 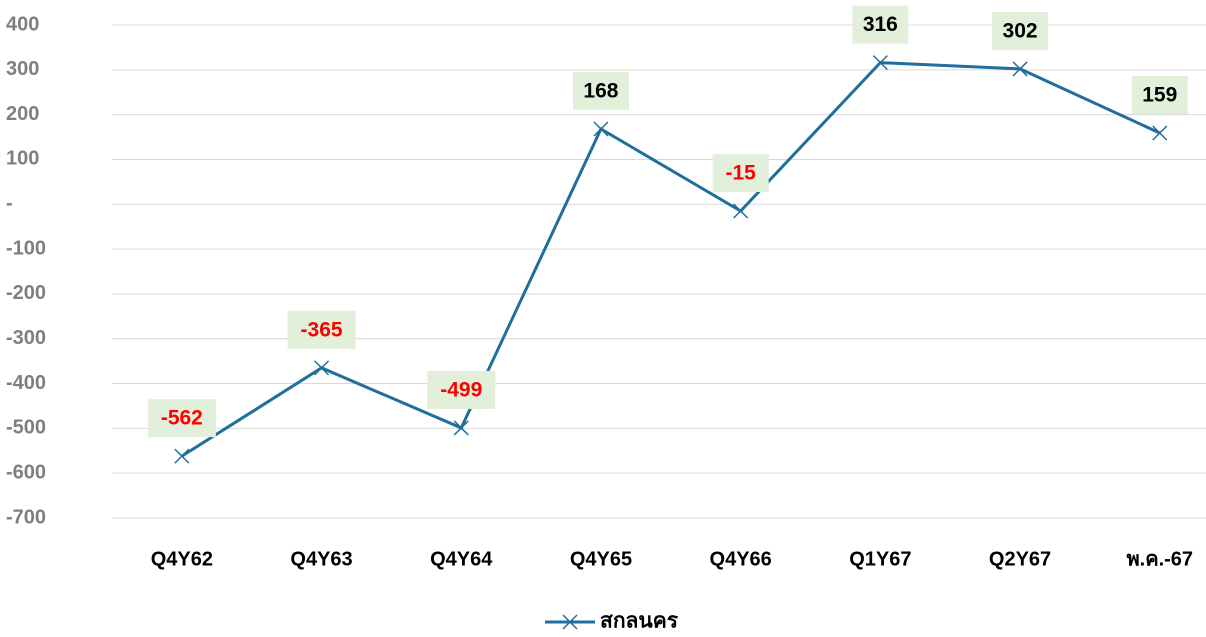 I want to click on x-tick-label: Q4Y64, so click(x=461, y=559).